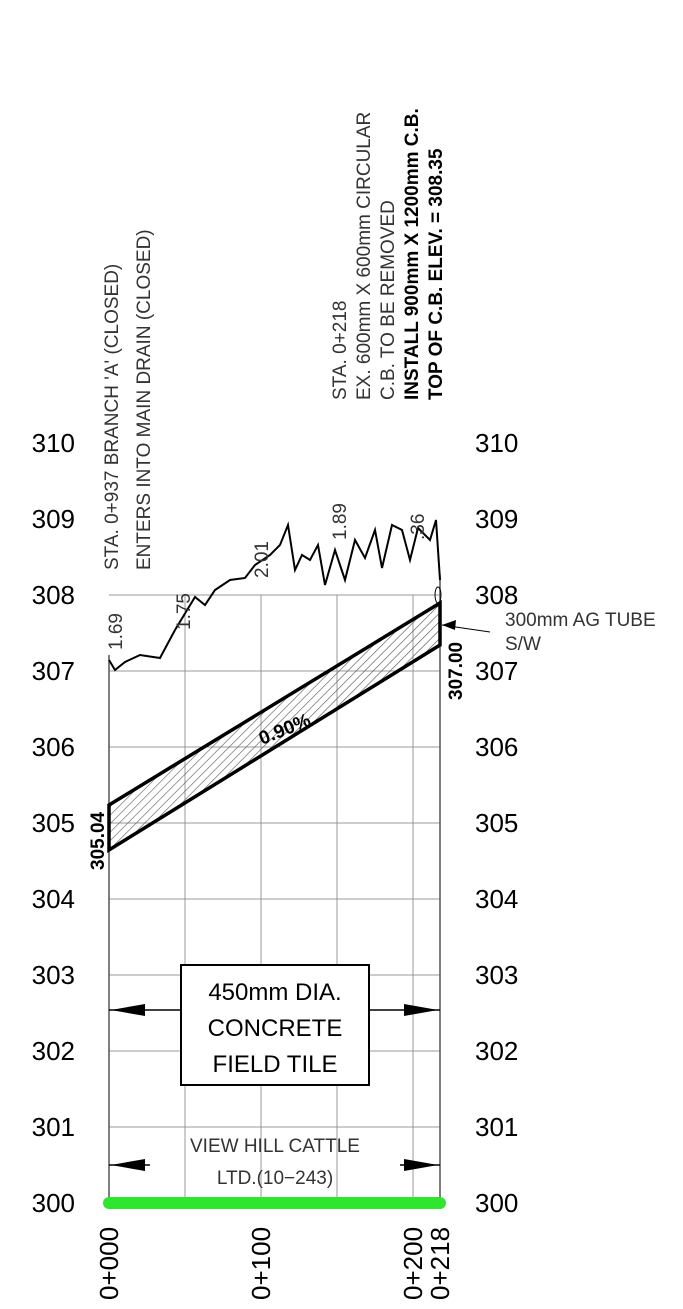  I want to click on right-note: C.B. TO BE REMOVED, so click(388, 300).